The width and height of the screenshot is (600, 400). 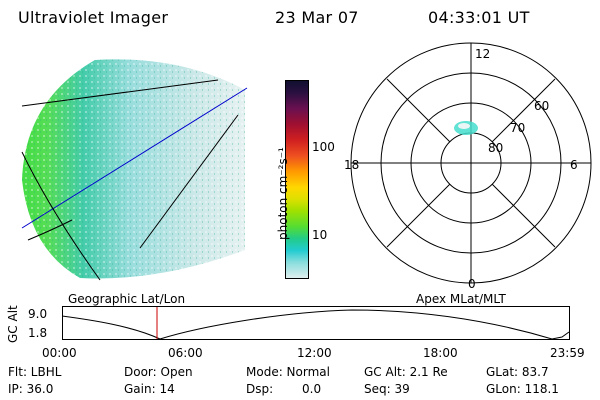 What do you see at coordinates (387, 389) in the screenshot?
I see `seq-info: Seq: 39` at bounding box center [387, 389].